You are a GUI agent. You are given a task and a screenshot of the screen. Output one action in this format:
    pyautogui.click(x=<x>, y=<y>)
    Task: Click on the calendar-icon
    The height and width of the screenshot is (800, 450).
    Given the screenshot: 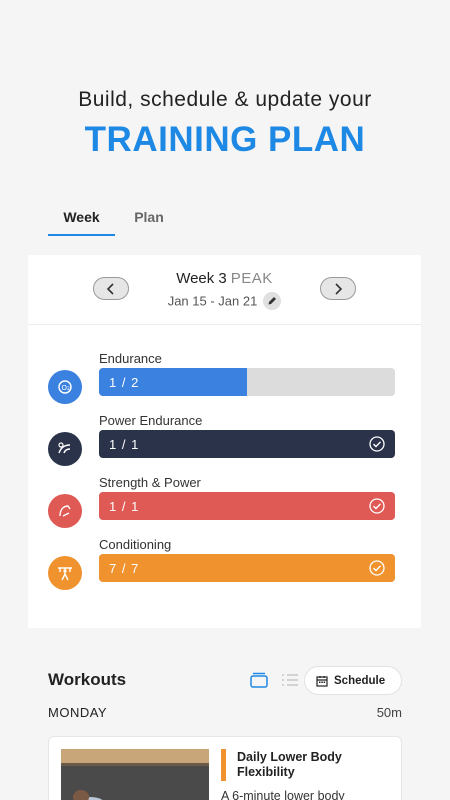 What is the action you would take?
    pyautogui.click(x=322, y=681)
    